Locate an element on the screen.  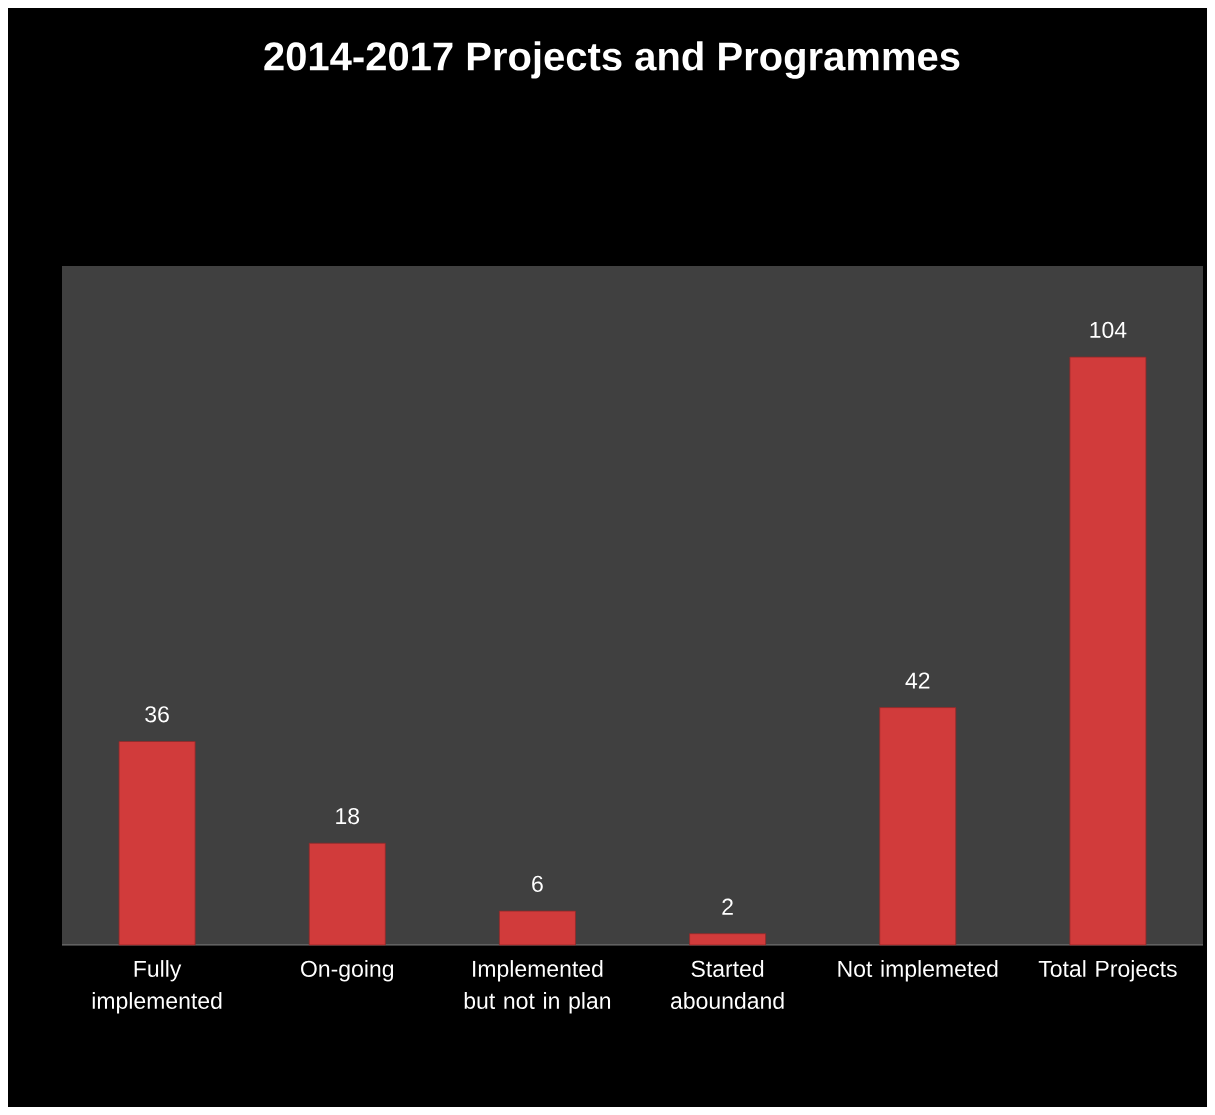
data-label: 36 is located at coordinates (157, 714).